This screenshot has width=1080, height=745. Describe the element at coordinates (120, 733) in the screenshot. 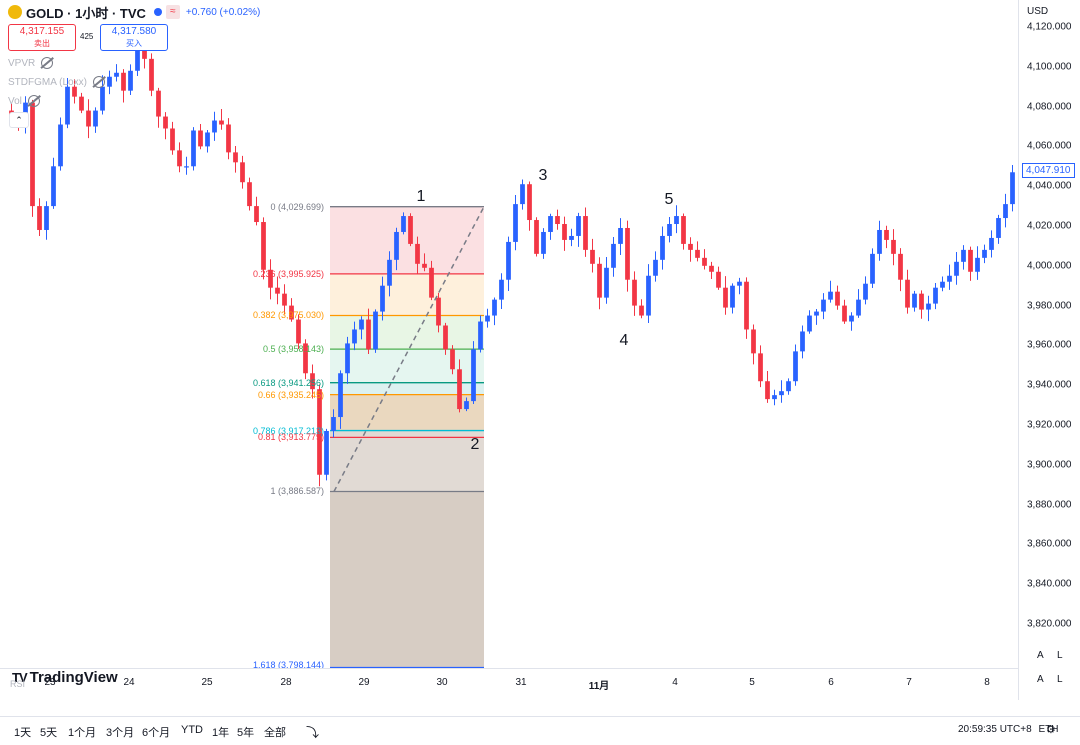

I see `range-button: 3个月` at that location.